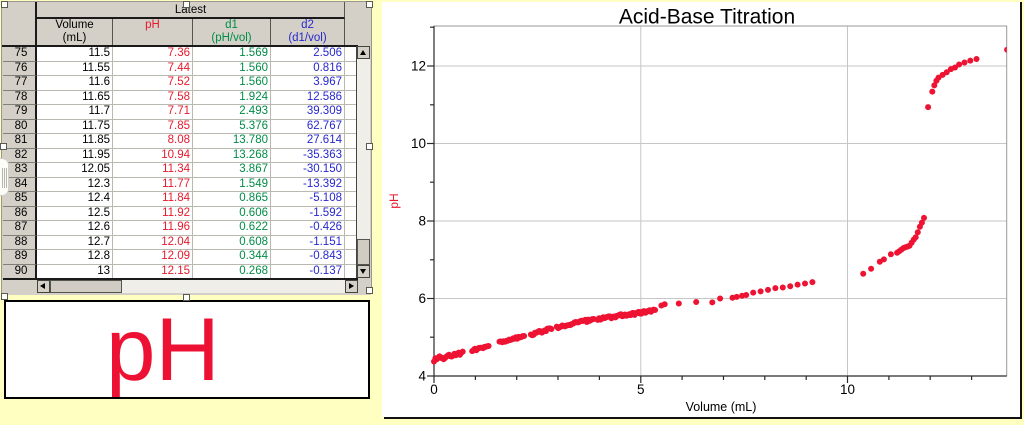 This screenshot has height=425, width=1024. I want to click on svg-text: 4, so click(422, 376).